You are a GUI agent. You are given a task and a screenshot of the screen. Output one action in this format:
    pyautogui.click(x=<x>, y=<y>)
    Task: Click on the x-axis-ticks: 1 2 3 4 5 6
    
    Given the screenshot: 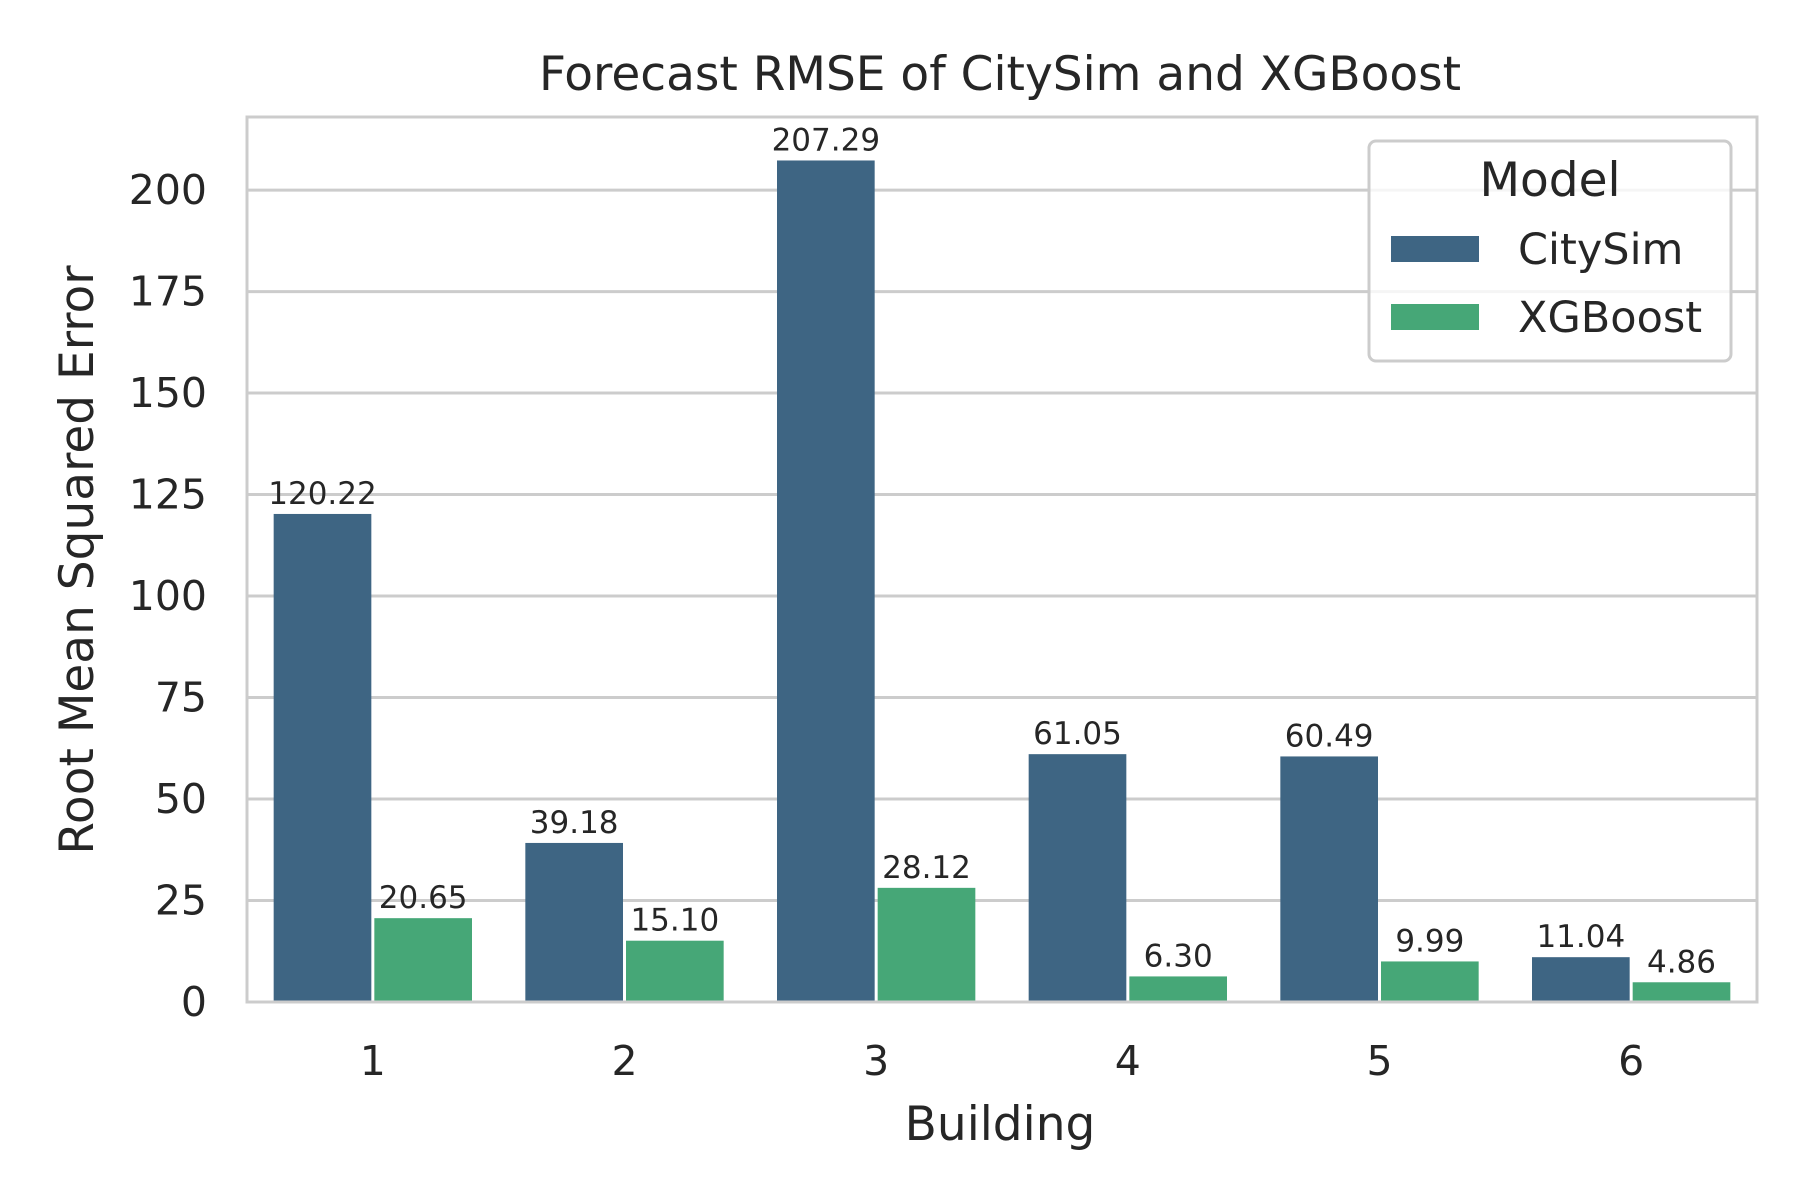 What is the action you would take?
    pyautogui.click(x=1002, y=1061)
    